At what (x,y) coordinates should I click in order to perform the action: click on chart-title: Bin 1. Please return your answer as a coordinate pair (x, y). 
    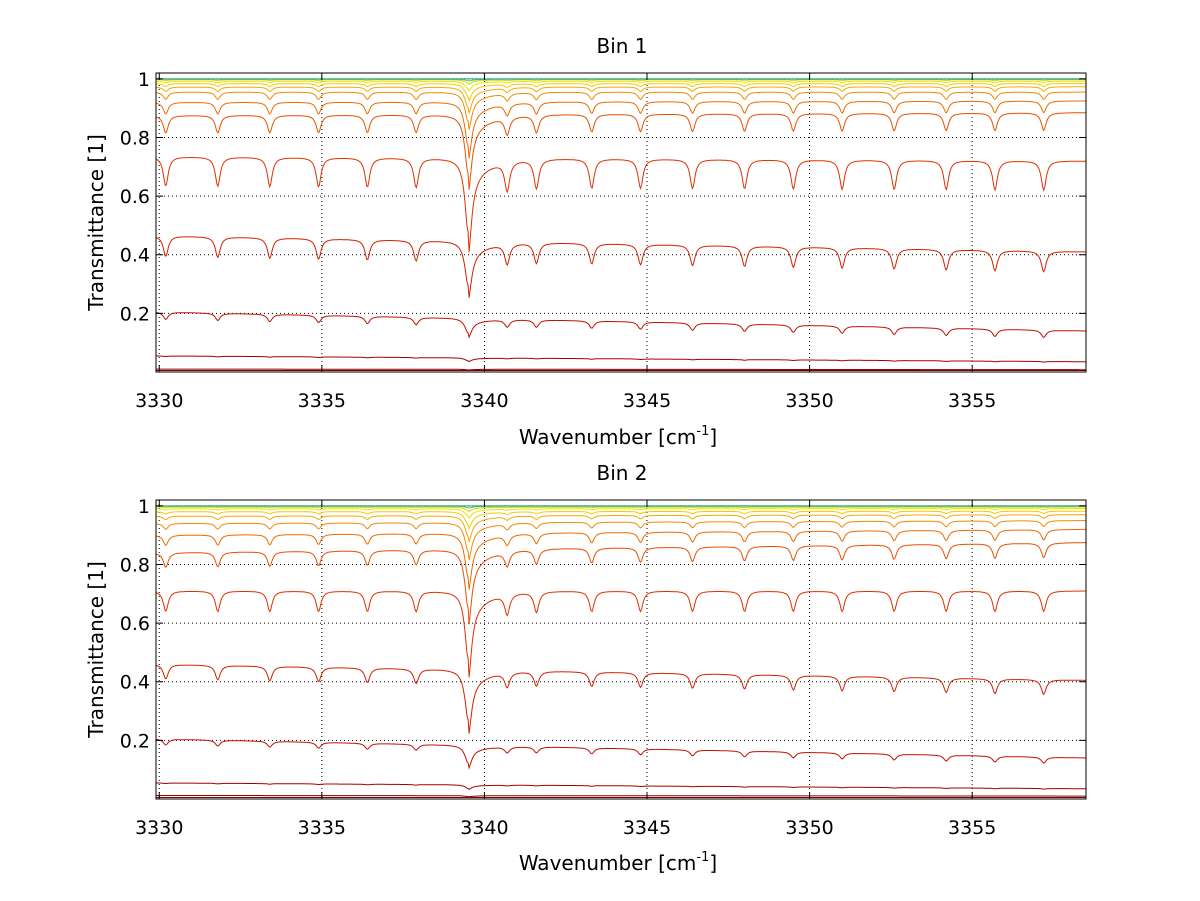
    Looking at the image, I should click on (621, 46).